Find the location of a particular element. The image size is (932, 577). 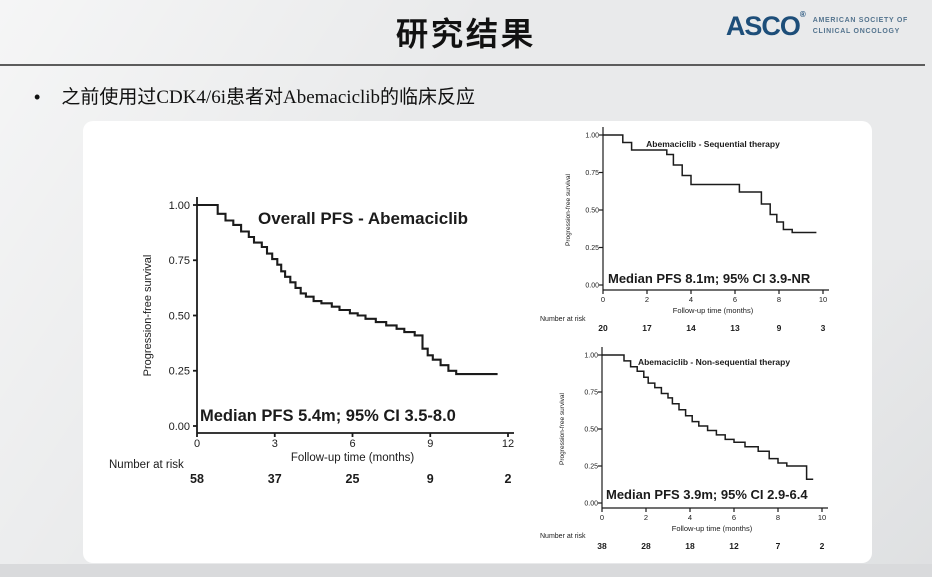

number-at-risk-value: 38 is located at coordinates (602, 546).